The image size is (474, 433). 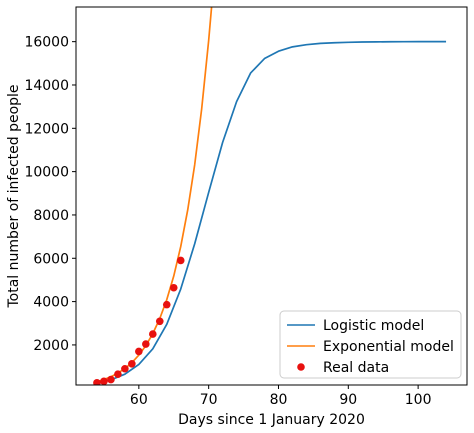 What do you see at coordinates (388, 347) in the screenshot?
I see `legend-label-exponential: Exponential model` at bounding box center [388, 347].